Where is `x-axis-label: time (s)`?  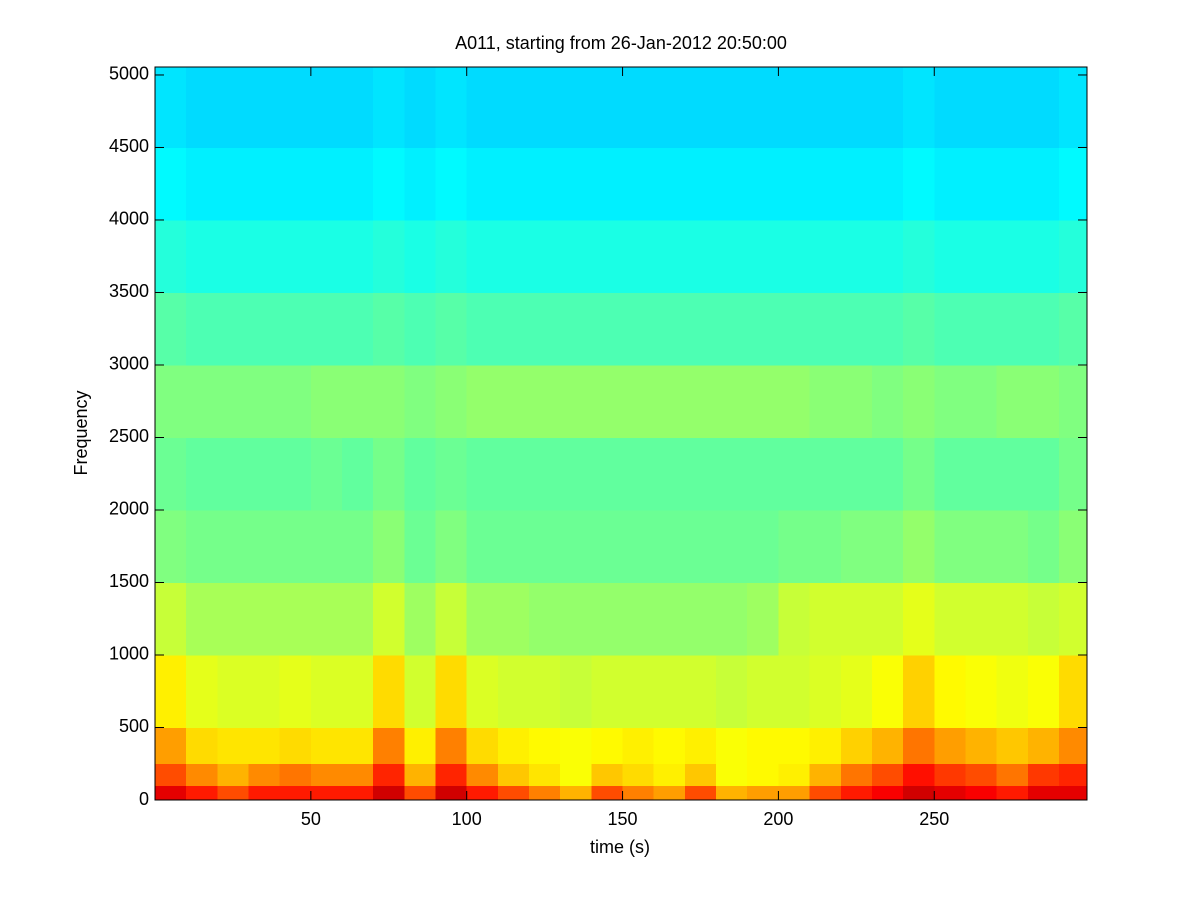 x-axis-label: time (s) is located at coordinates (620, 847).